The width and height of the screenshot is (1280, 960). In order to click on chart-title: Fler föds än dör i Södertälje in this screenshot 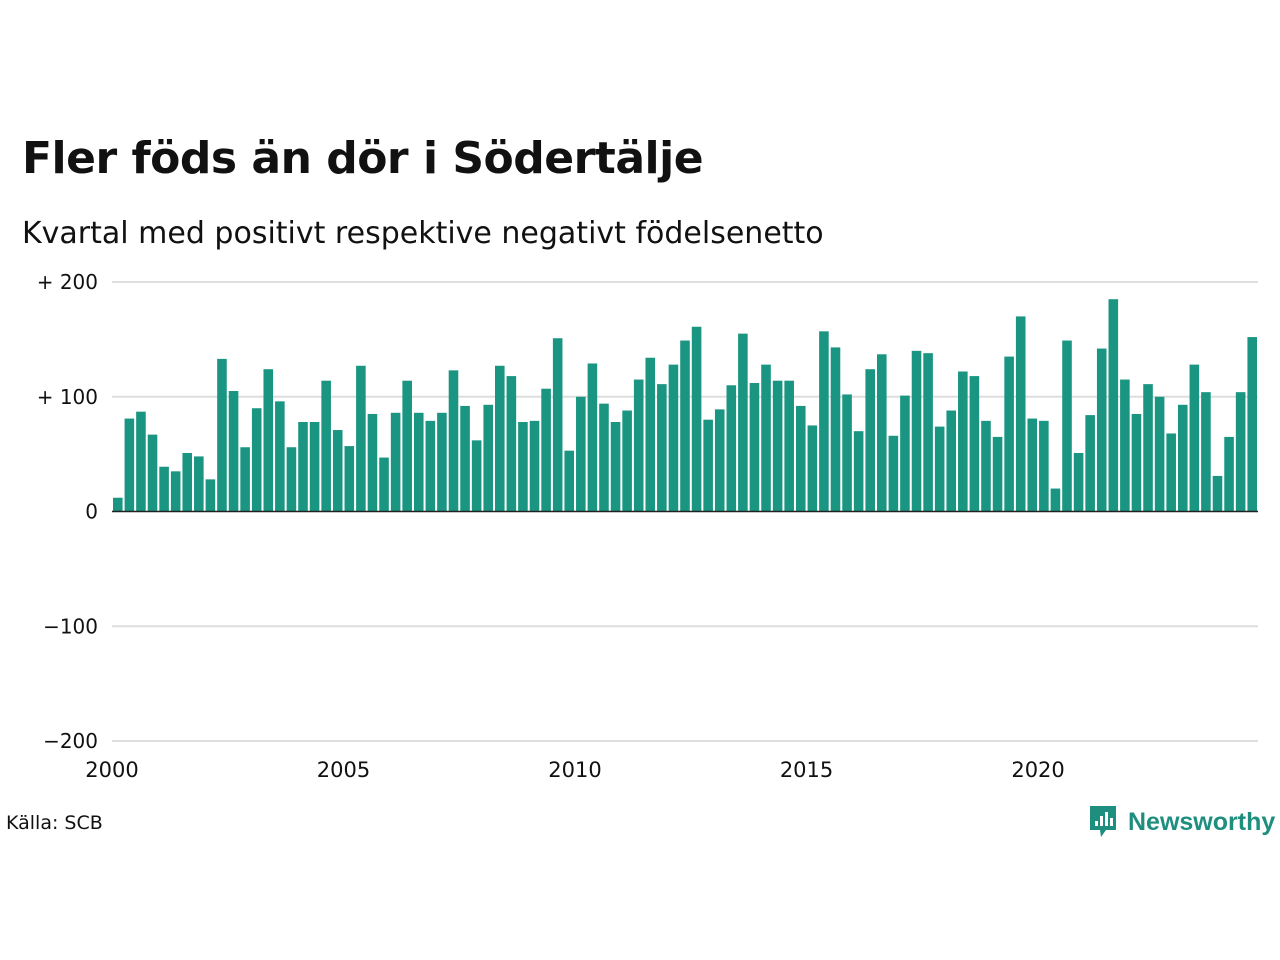, I will do `click(363, 158)`.